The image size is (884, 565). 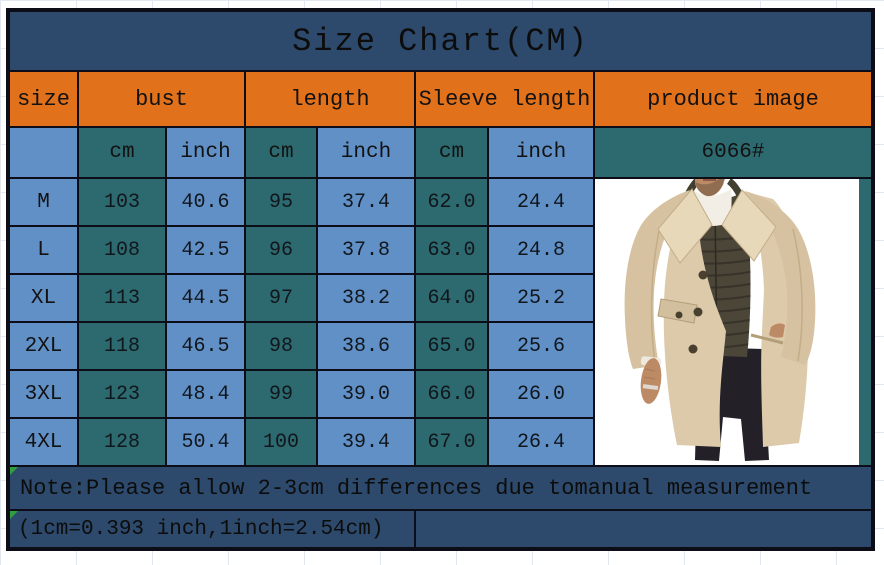 I want to click on cell-length-cm: 97, so click(x=281, y=298).